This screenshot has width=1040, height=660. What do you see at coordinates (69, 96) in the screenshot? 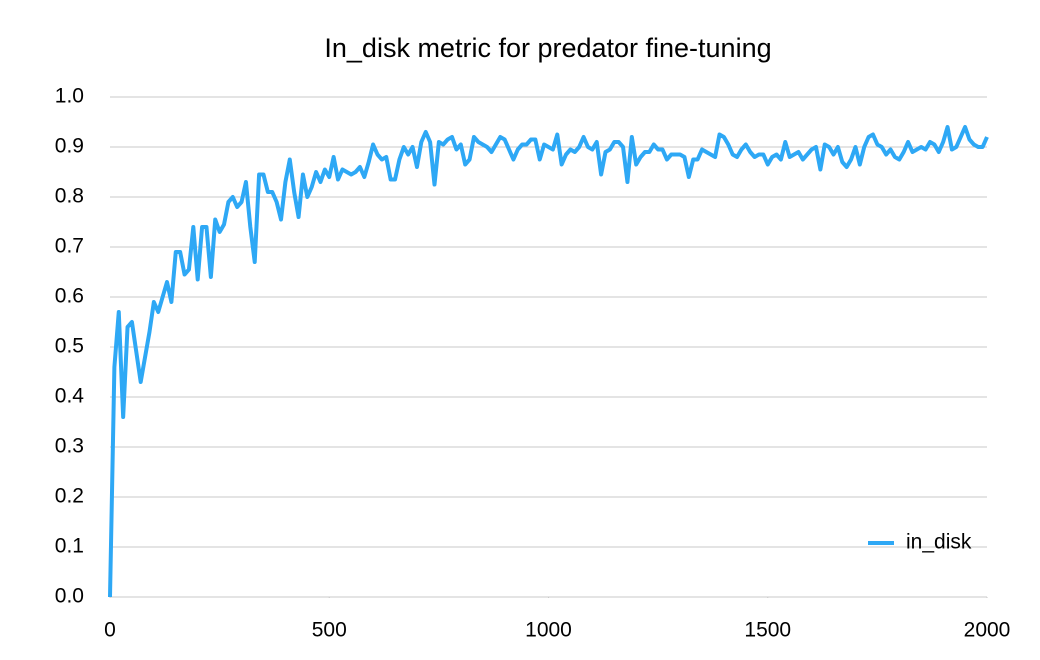
I see `y-tick-label: 1.0` at bounding box center [69, 96].